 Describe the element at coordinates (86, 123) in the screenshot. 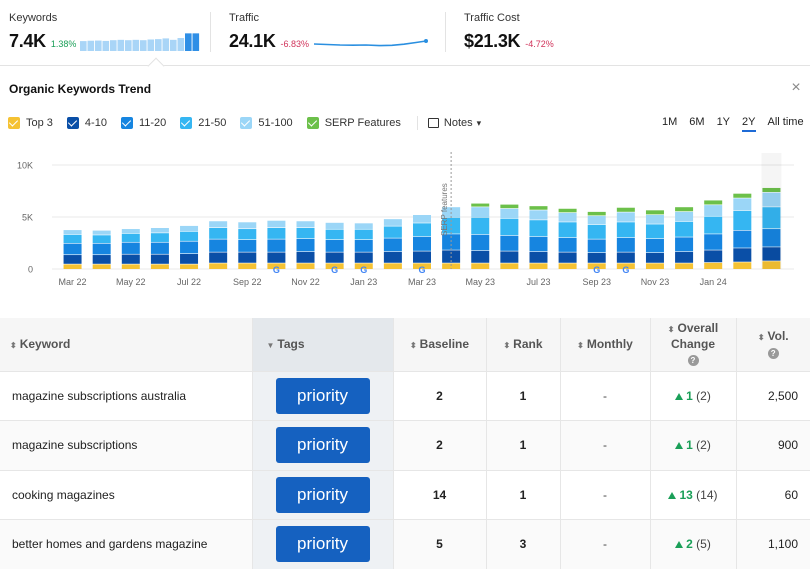

I see `legend-item-4-10: 4-10` at that location.